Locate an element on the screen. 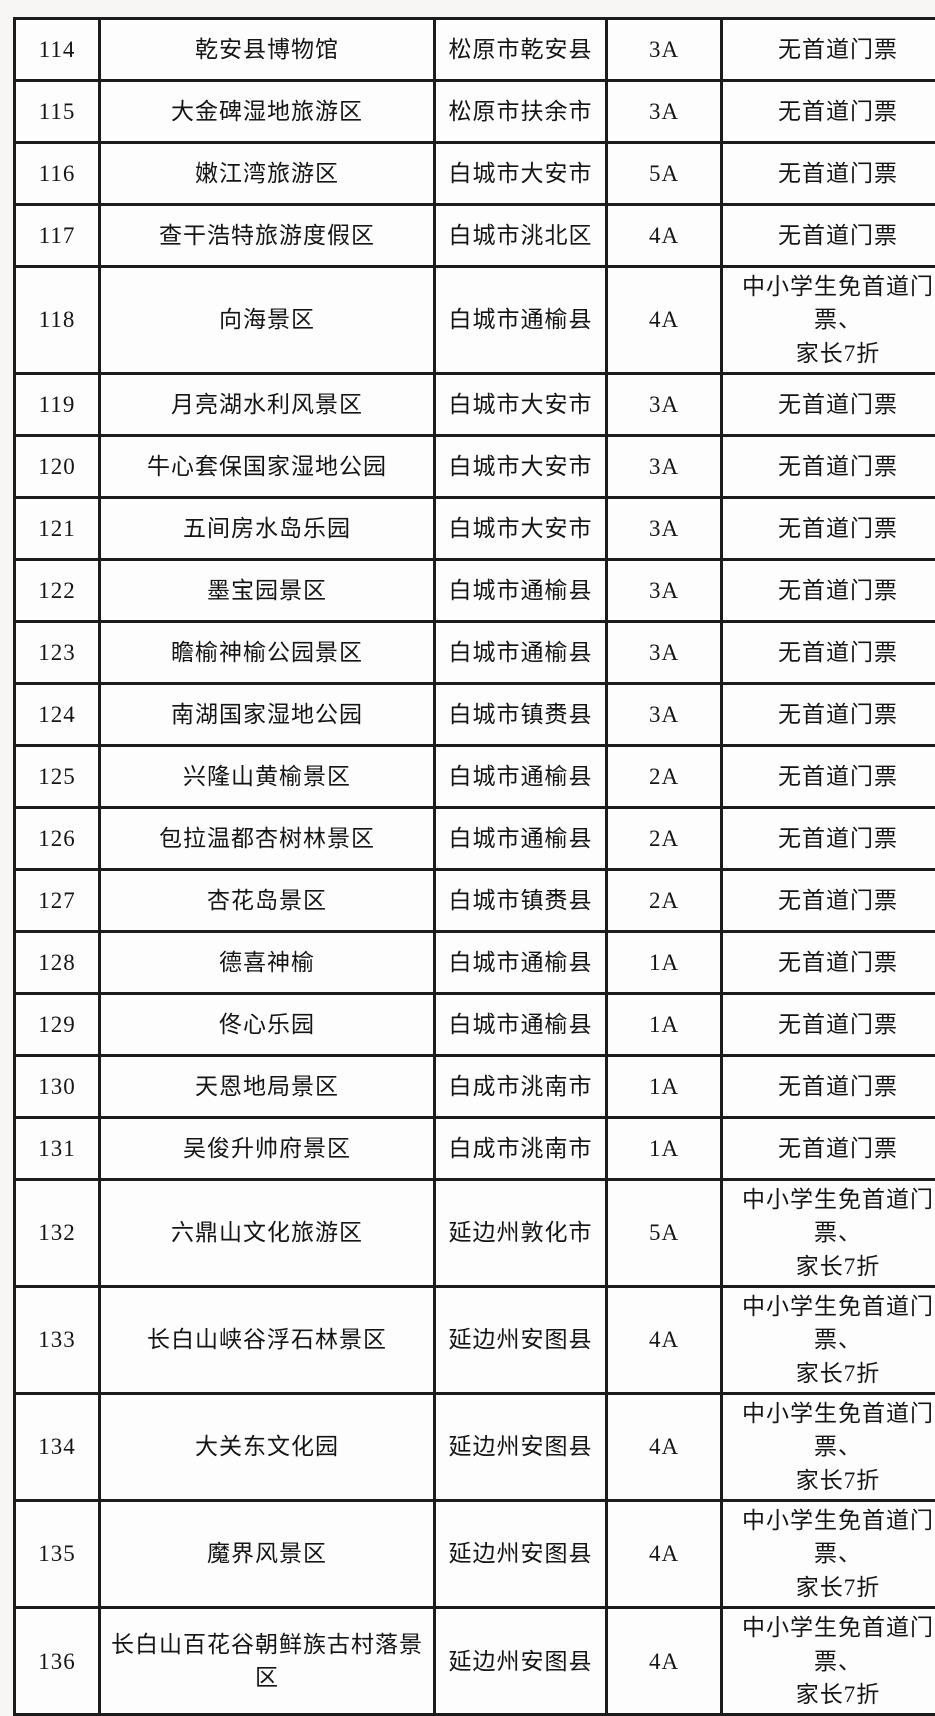 The image size is (935, 1716). cell-attraction-name: 月亮湖水利风景区 is located at coordinates (267, 405).